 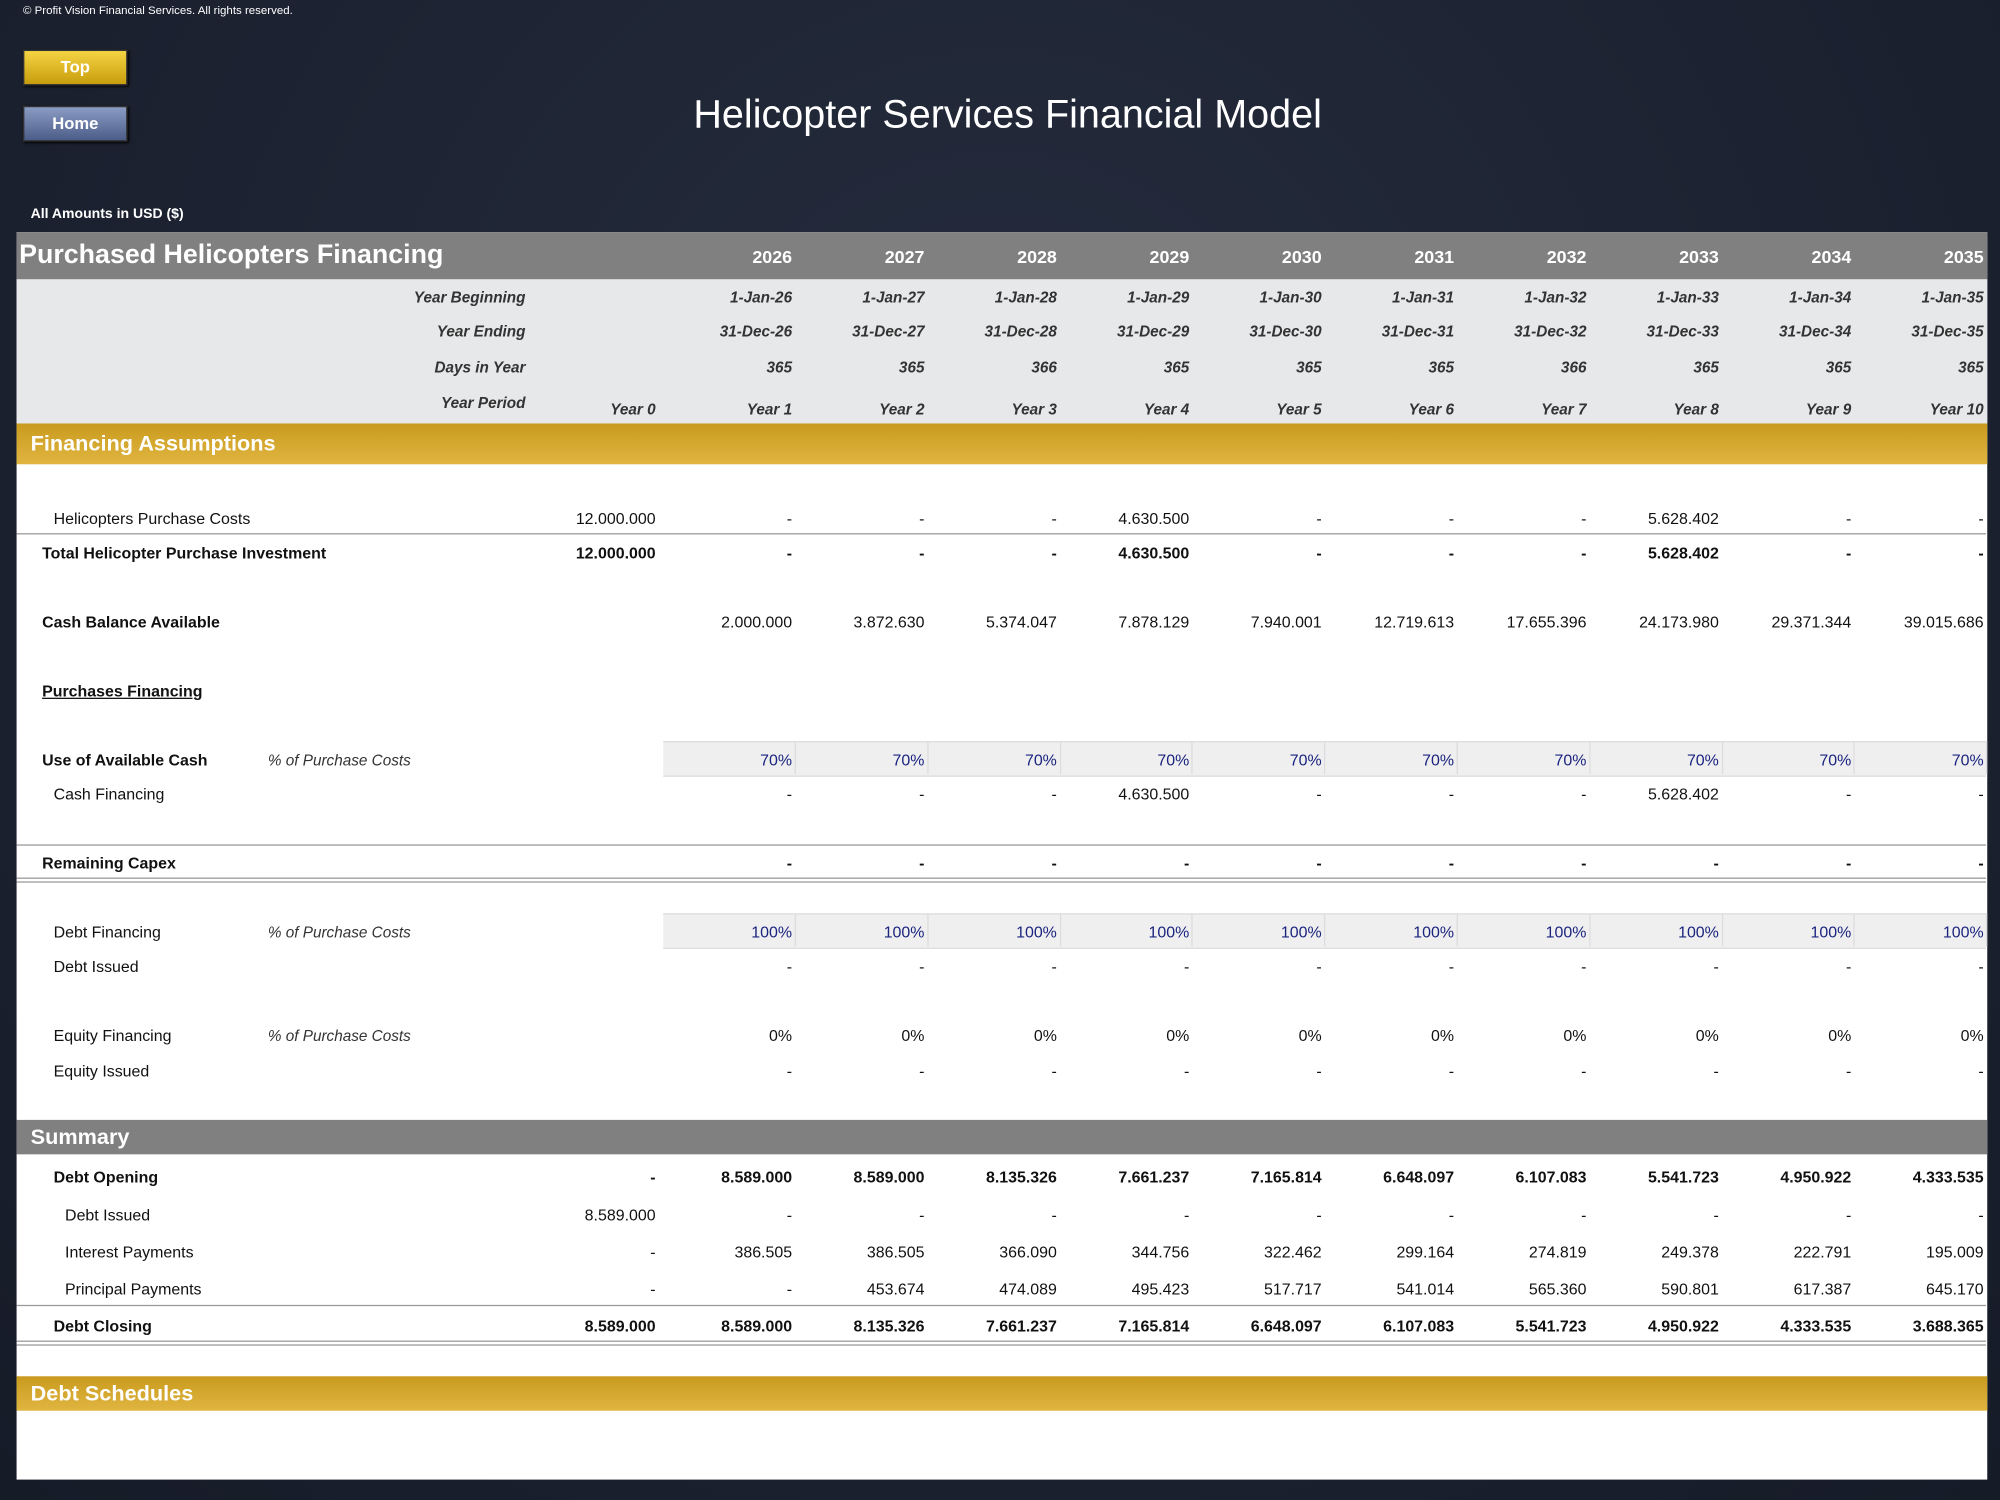 I want to click on double-rule, so click(x=1001, y=880).